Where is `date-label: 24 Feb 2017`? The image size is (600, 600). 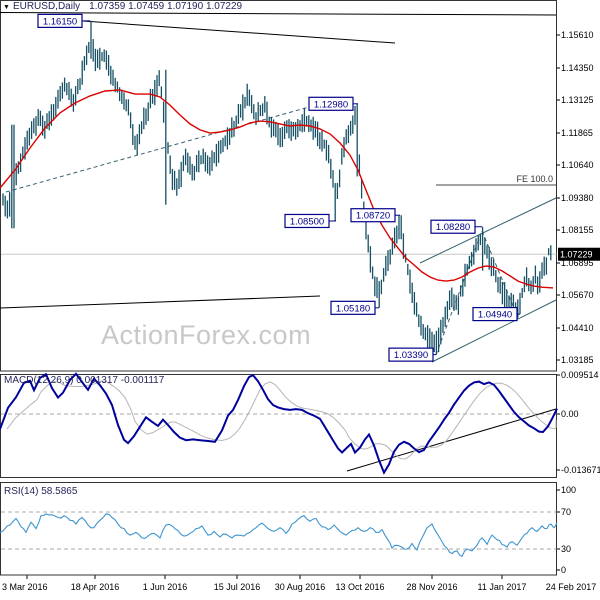
date-label: 24 Feb 2017 is located at coordinates (571, 587).